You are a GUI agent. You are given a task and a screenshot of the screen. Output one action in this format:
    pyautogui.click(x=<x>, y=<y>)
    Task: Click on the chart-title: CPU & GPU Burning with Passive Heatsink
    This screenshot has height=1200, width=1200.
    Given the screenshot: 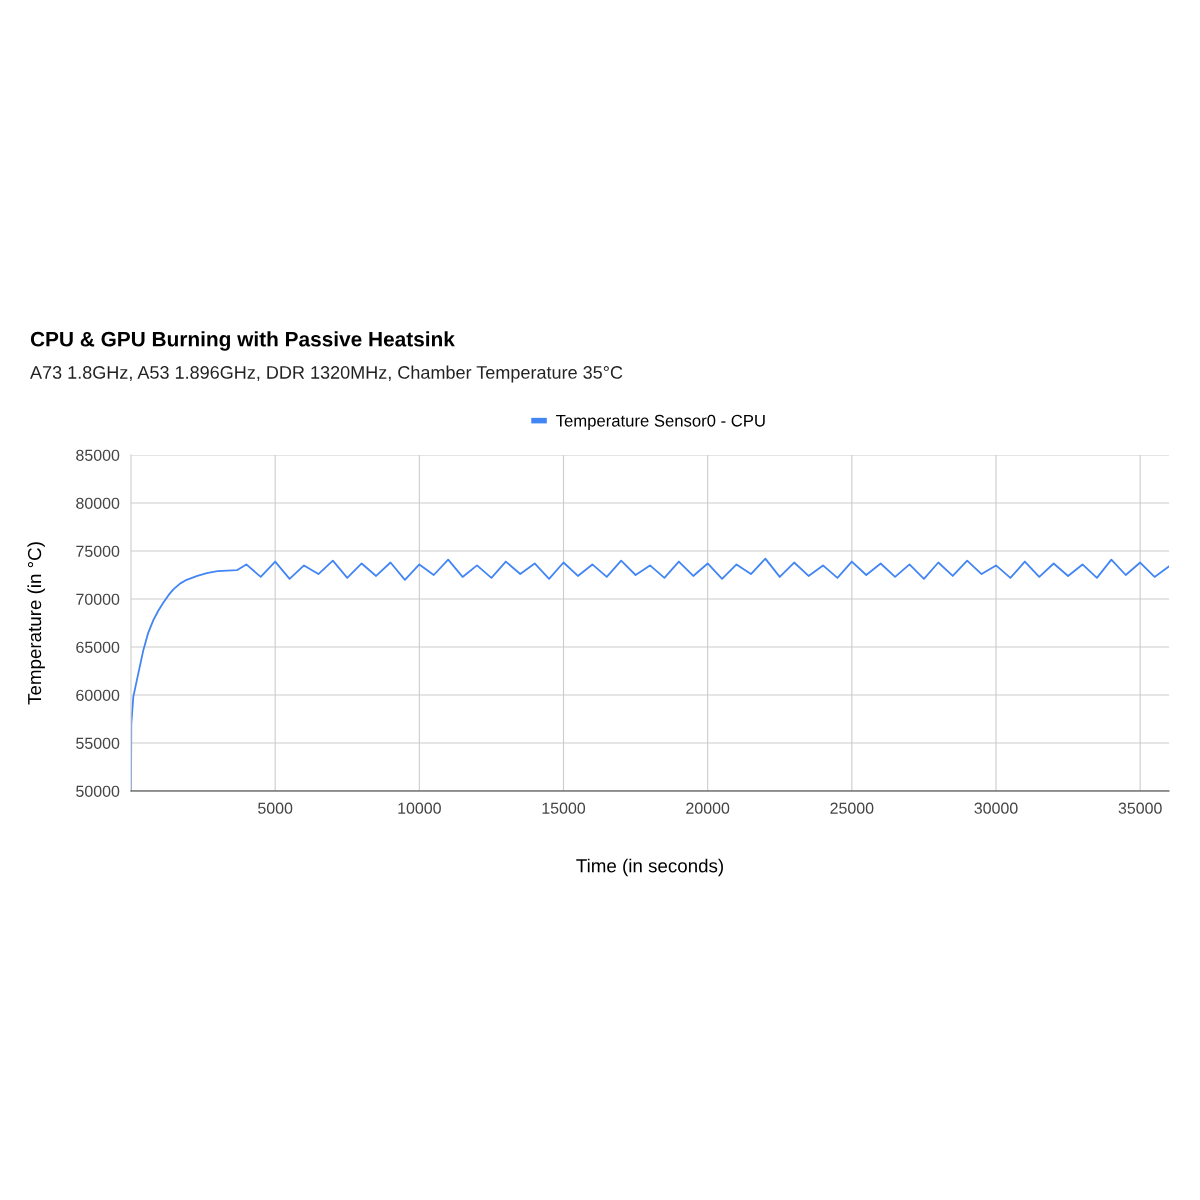 What is the action you would take?
    pyautogui.click(x=242, y=341)
    